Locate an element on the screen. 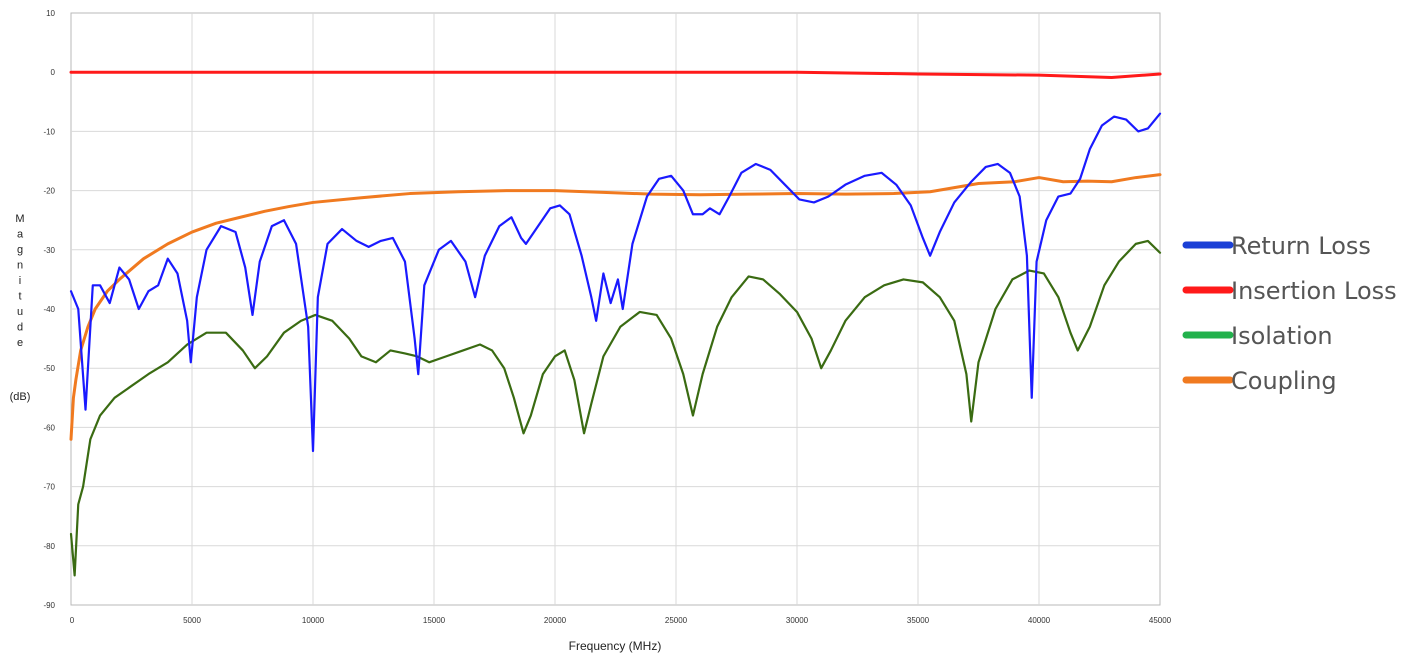 The width and height of the screenshot is (1416, 653). x-axis-title: Frequency (MHz) is located at coordinates (615, 646).